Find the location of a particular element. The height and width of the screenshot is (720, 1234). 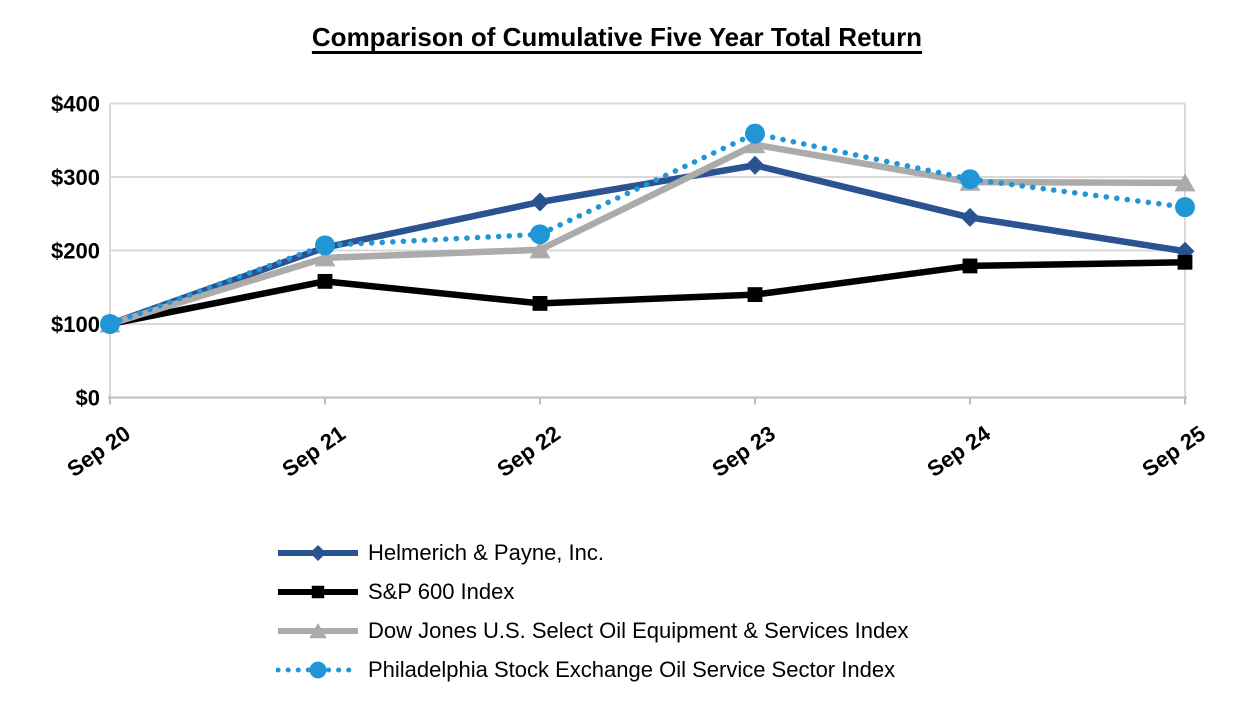

y-axis-label-400: $400 is located at coordinates (75, 104).